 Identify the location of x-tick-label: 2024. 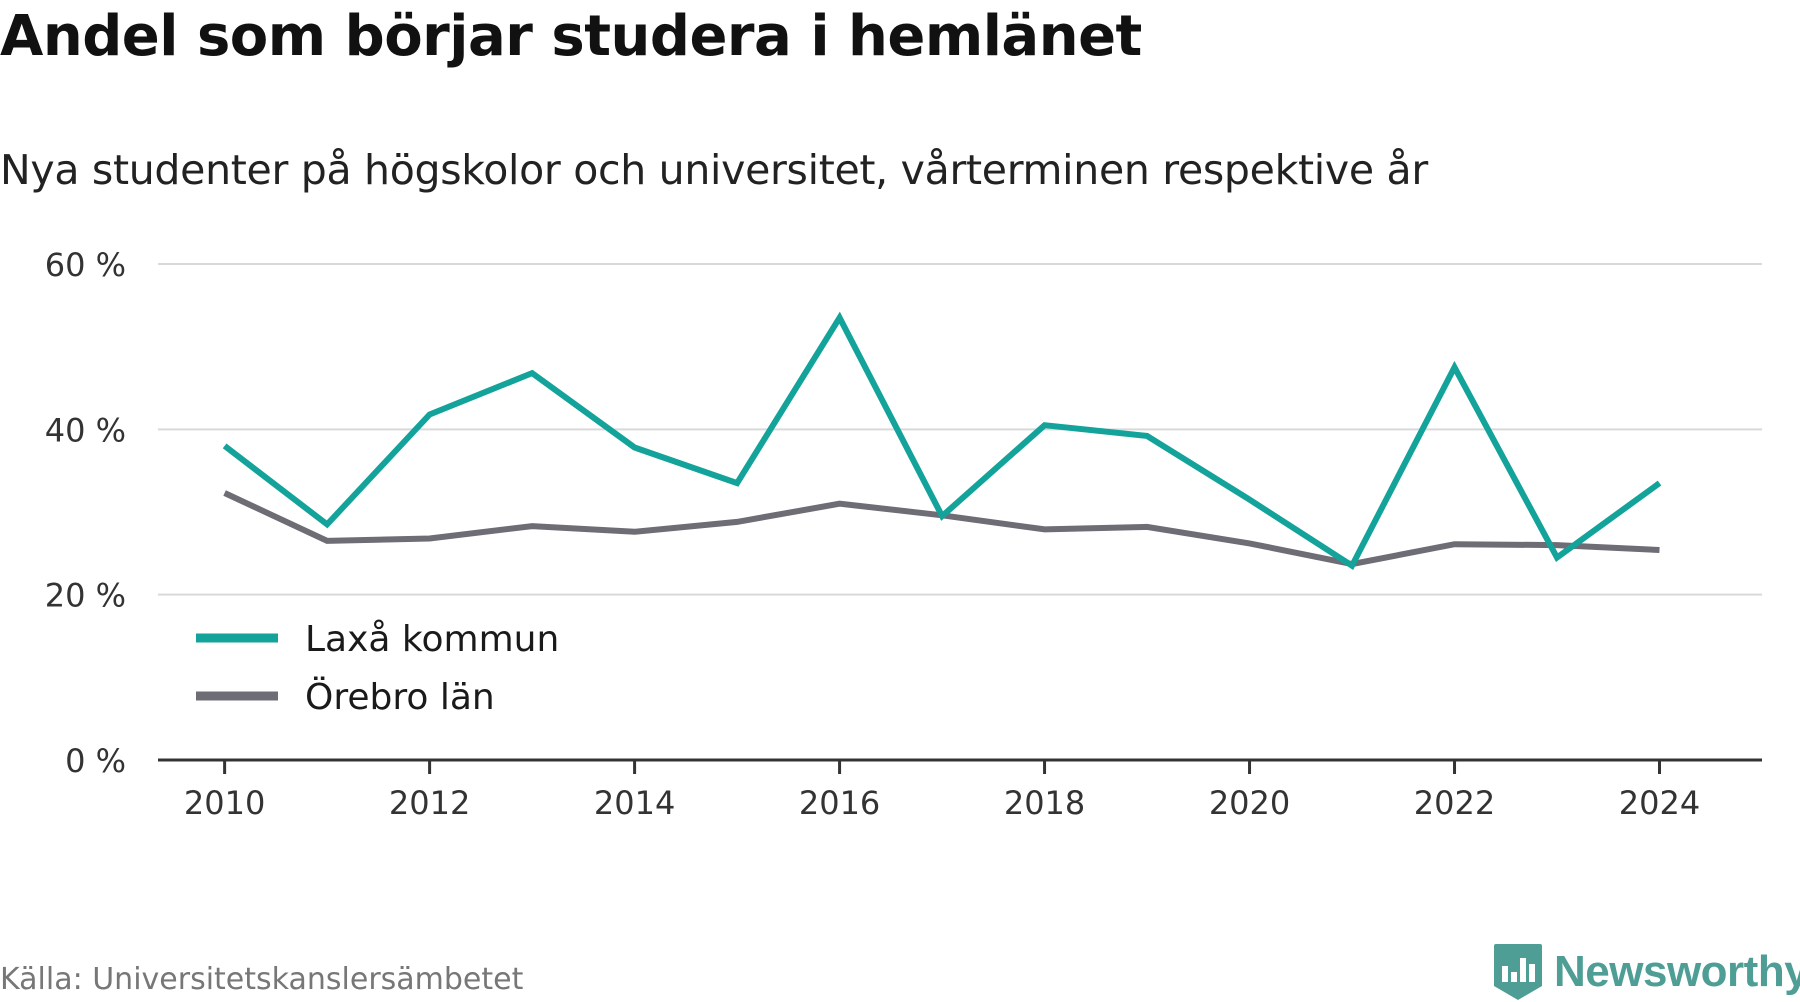
(1659, 803).